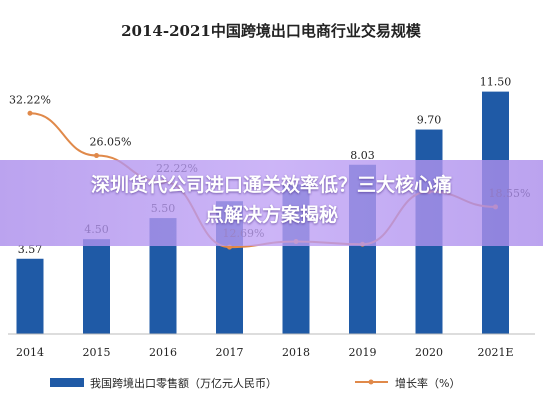  I want to click on bar-2014, so click(30, 296).